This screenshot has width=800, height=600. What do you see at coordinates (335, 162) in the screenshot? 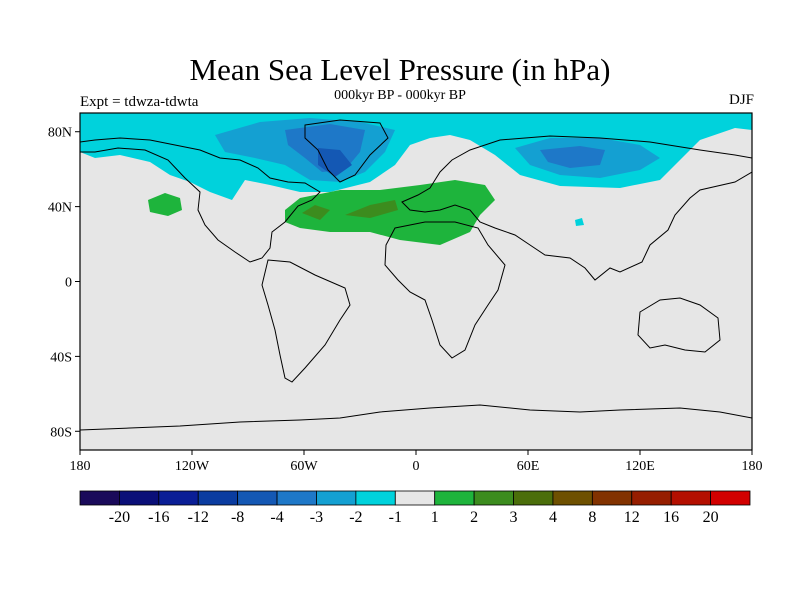
I see `anomaly-greenland-low-center` at bounding box center [335, 162].